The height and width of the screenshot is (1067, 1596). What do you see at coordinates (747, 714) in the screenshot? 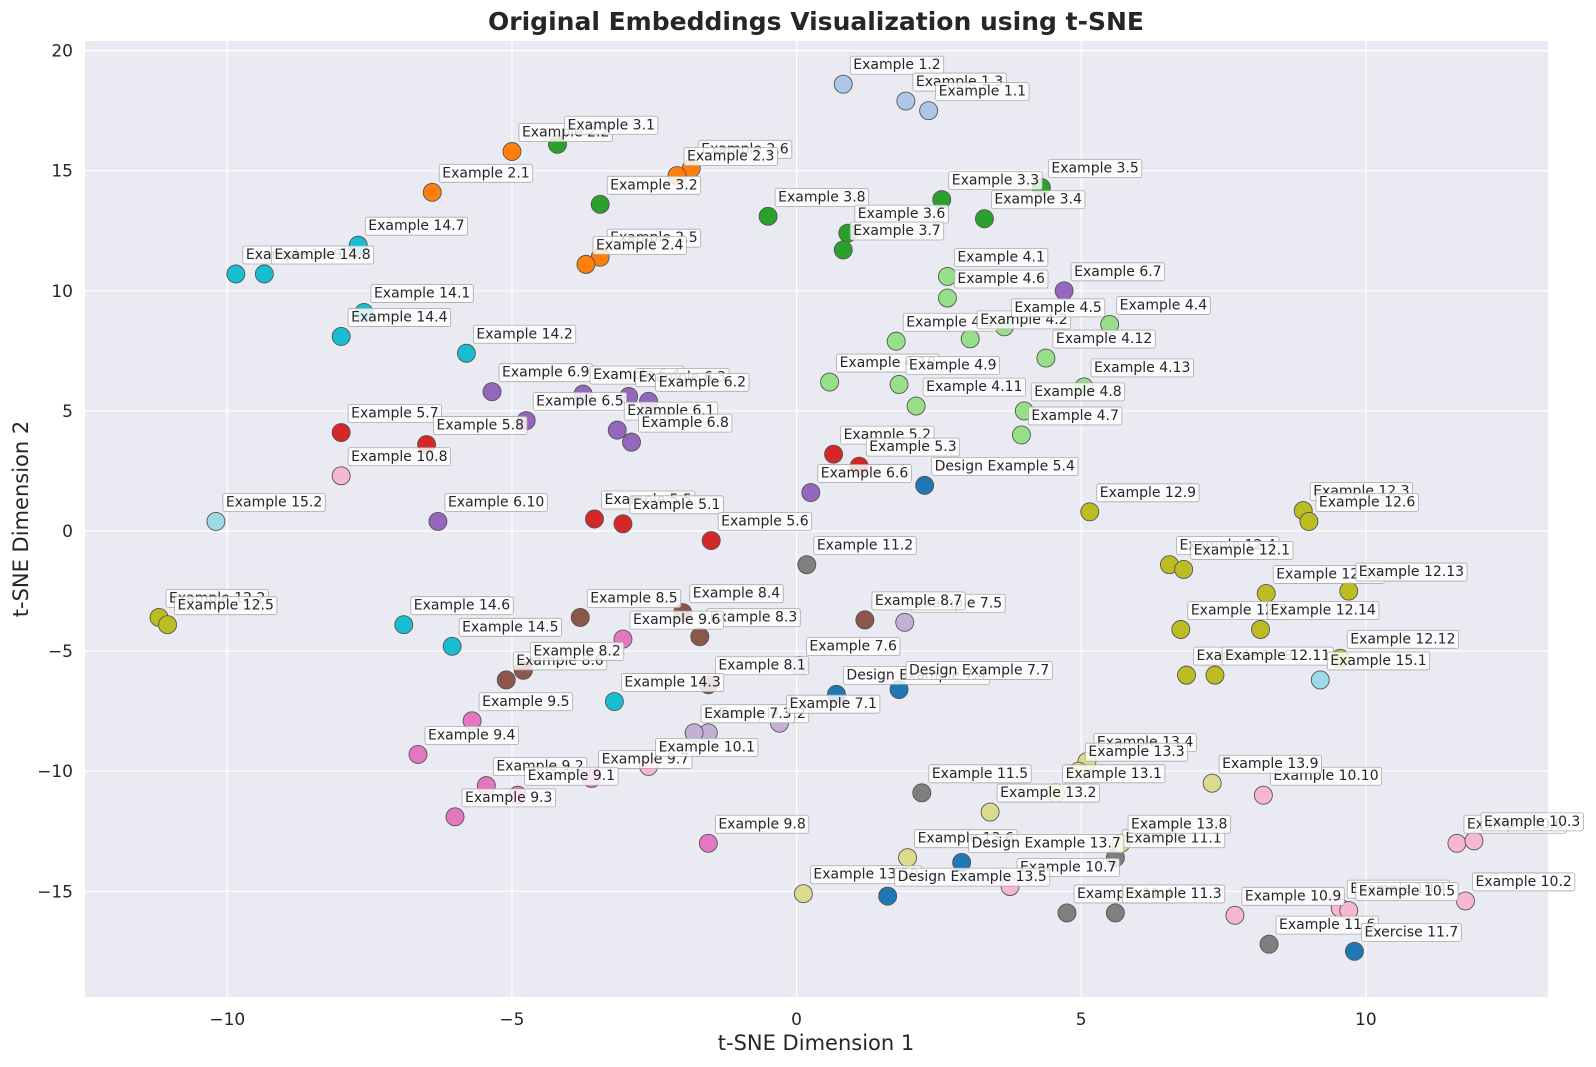
I see `point-label: Example 7.3` at bounding box center [747, 714].